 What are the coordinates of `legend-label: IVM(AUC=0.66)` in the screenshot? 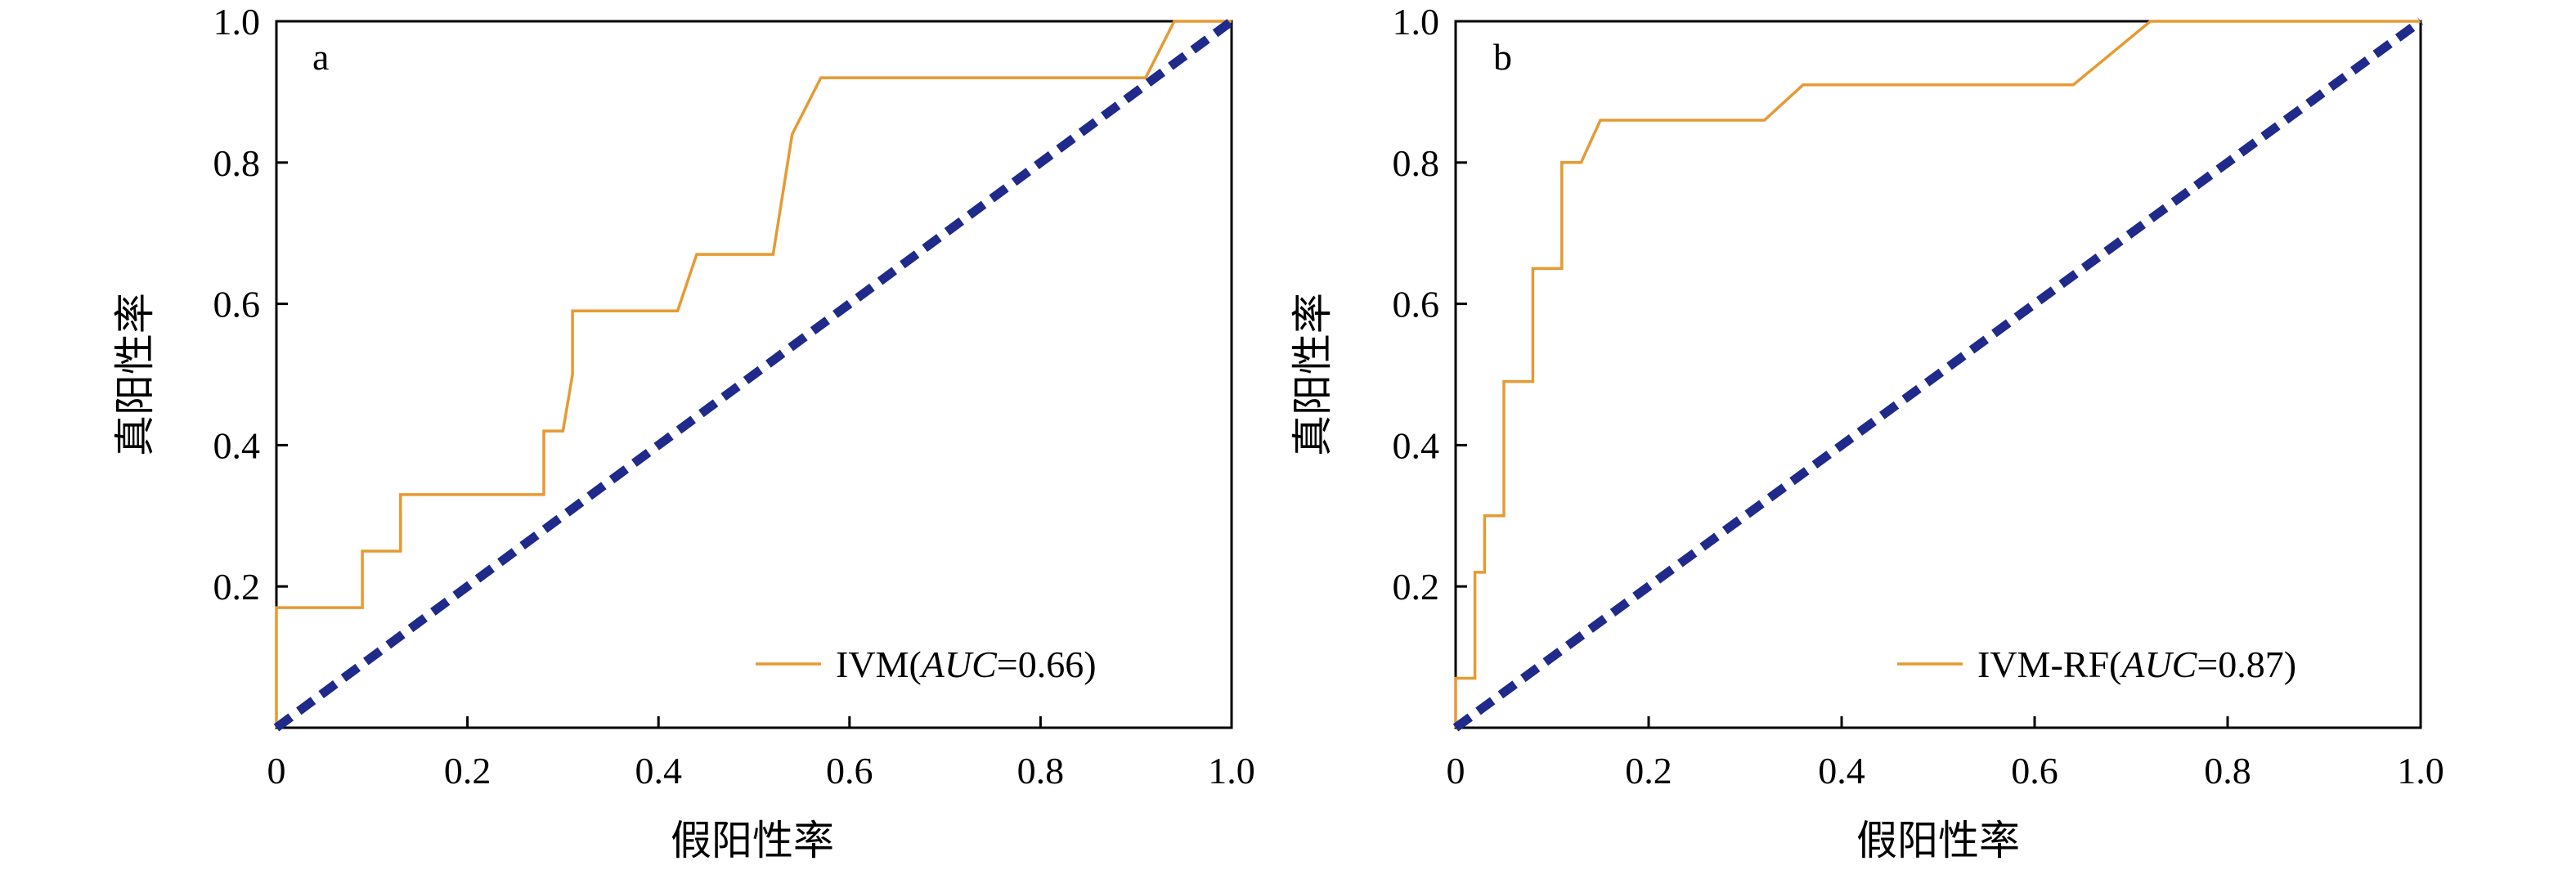 It's located at (966, 664).